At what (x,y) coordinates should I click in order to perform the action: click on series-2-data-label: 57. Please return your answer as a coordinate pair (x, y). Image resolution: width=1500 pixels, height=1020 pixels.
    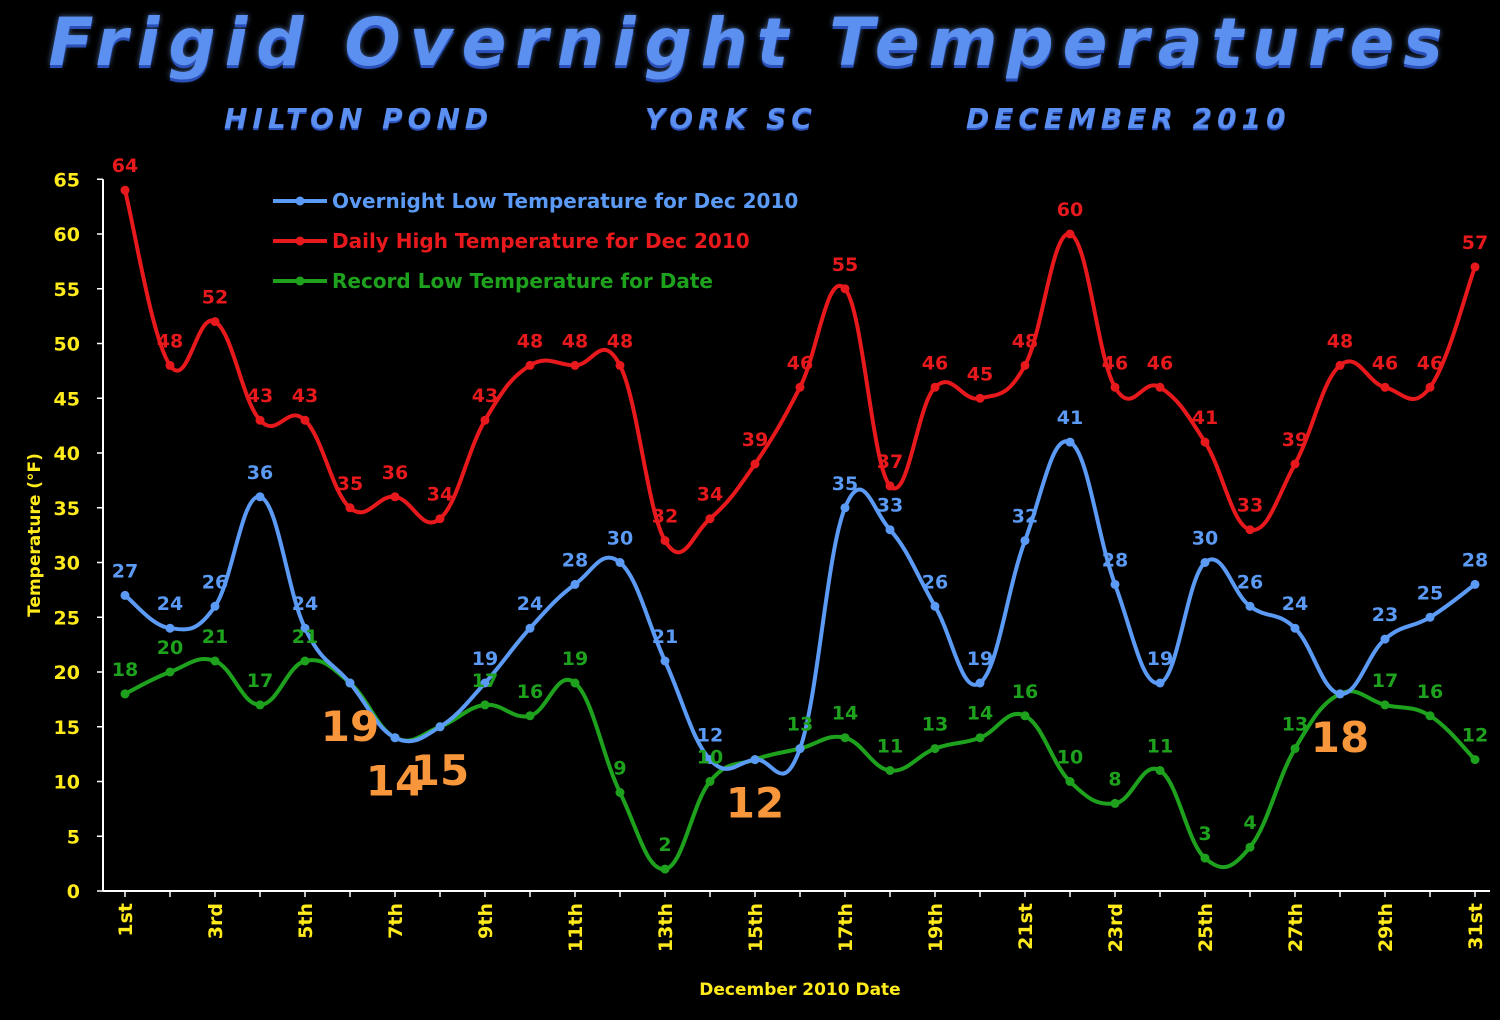
    Looking at the image, I should click on (1475, 243).